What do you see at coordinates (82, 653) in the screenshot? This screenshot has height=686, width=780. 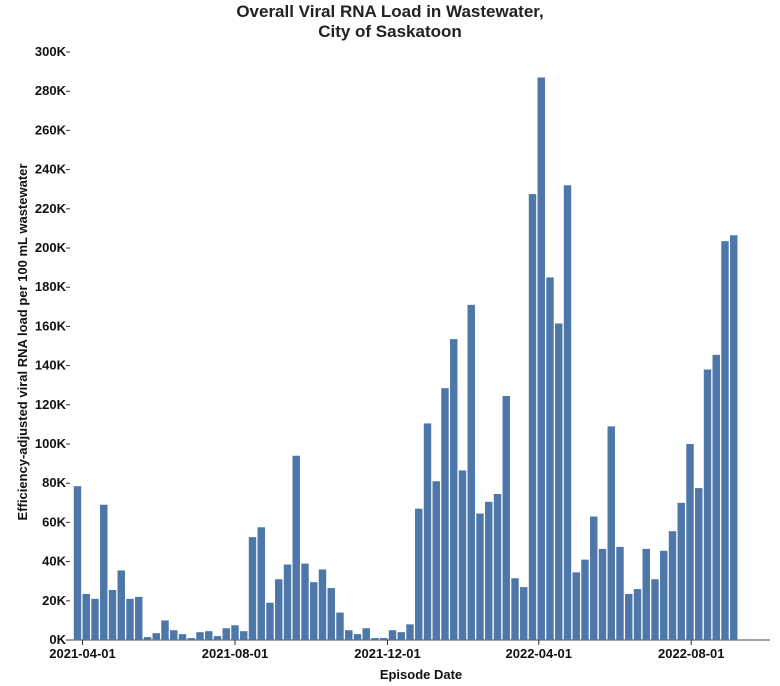 I see `x-tick-label: 2021-04-01` at bounding box center [82, 653].